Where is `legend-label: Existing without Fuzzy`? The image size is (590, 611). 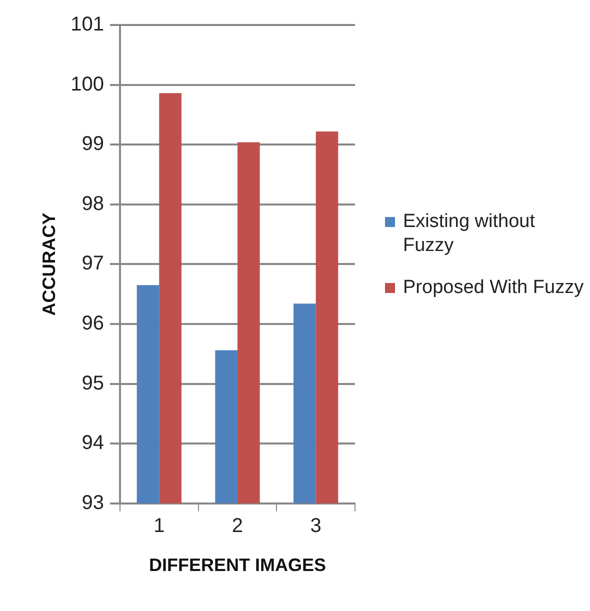
legend-label: Existing without Fuzzy is located at coordinates (469, 234).